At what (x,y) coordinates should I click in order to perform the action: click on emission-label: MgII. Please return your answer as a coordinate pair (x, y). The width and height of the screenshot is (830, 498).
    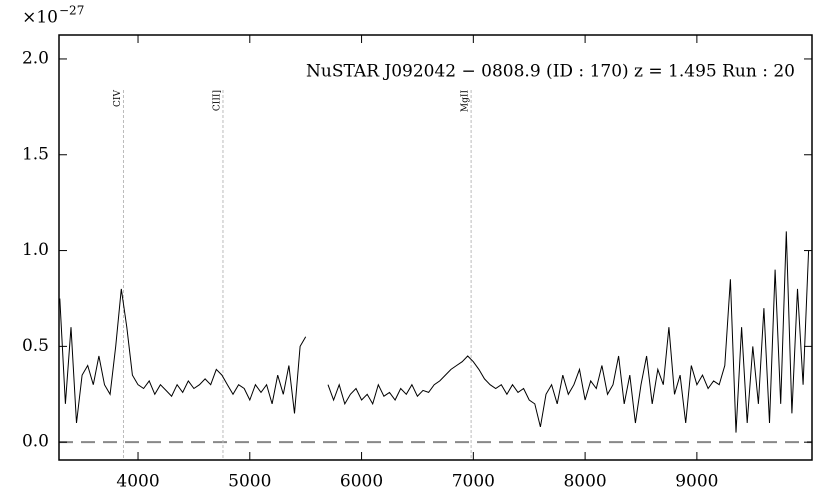
    Looking at the image, I should click on (466, 101).